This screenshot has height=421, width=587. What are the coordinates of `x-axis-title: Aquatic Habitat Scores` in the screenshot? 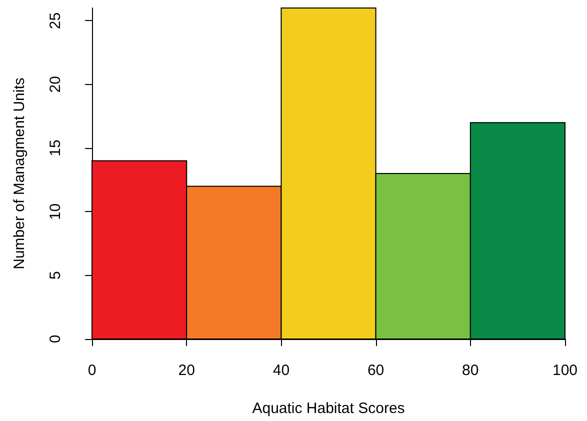 It's located at (328, 408).